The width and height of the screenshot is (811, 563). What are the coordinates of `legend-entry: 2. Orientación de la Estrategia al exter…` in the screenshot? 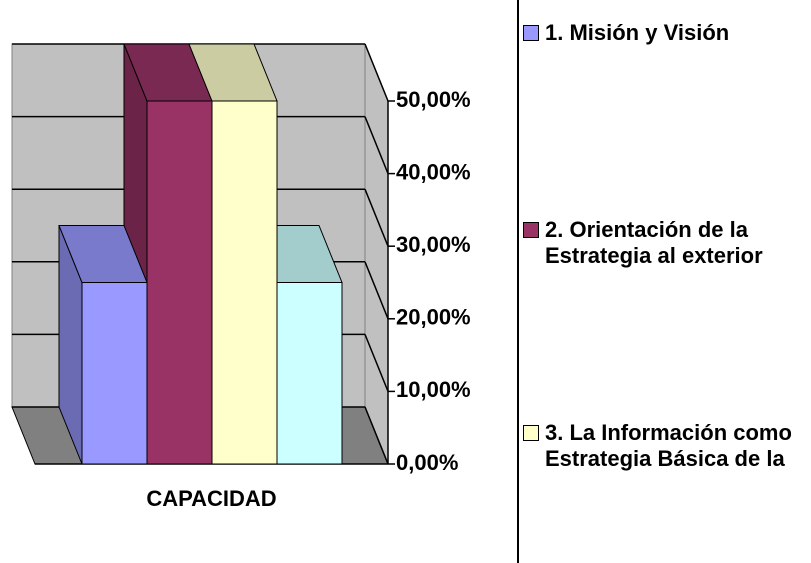 It's located at (667, 243).